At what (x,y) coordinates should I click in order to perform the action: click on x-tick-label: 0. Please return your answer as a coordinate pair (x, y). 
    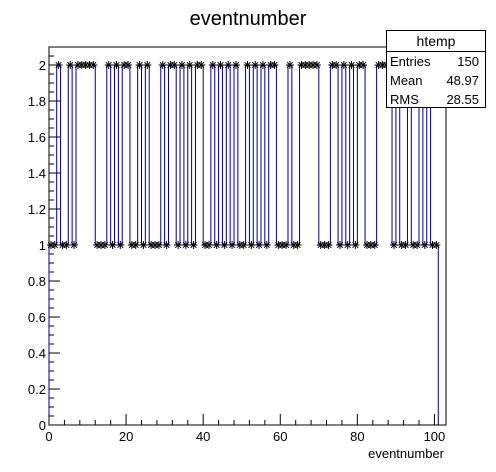
    Looking at the image, I should click on (48, 436).